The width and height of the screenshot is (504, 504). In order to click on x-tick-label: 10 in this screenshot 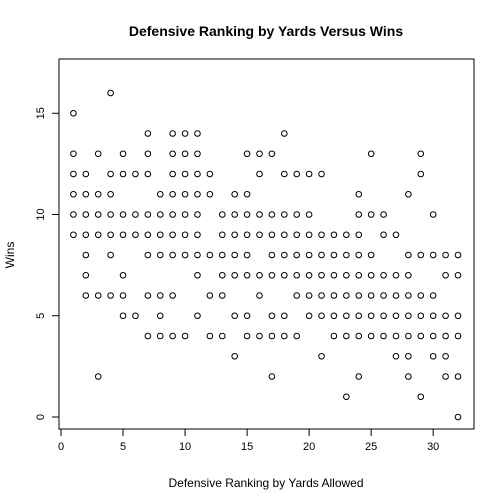, I will do `click(185, 447)`.